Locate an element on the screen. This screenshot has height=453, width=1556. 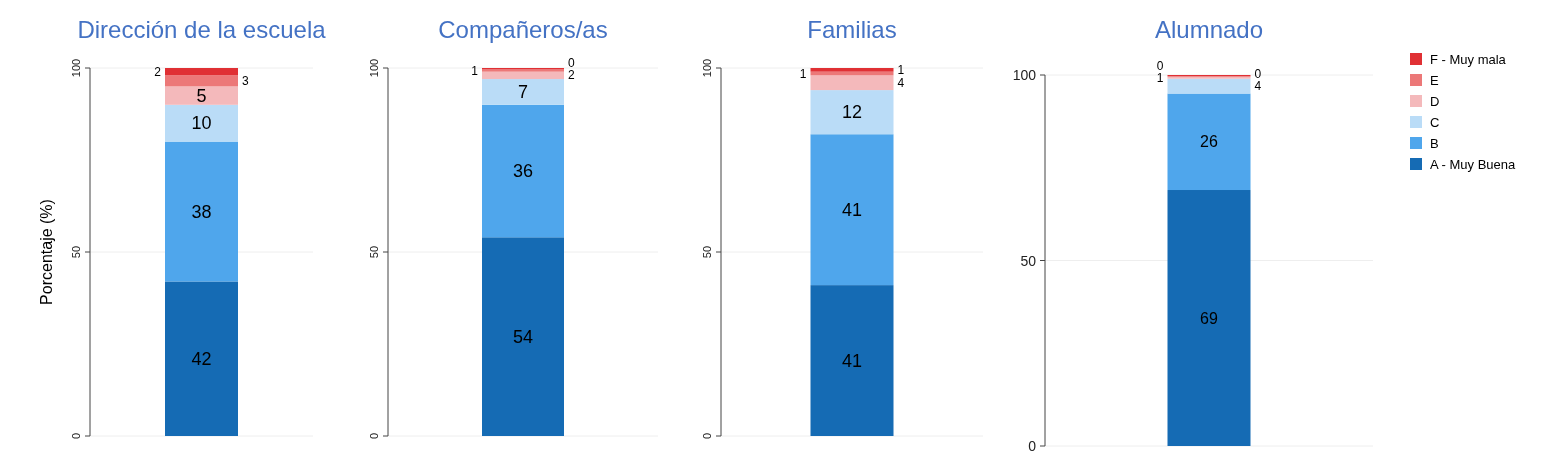
data-label: 36 is located at coordinates (523, 171).